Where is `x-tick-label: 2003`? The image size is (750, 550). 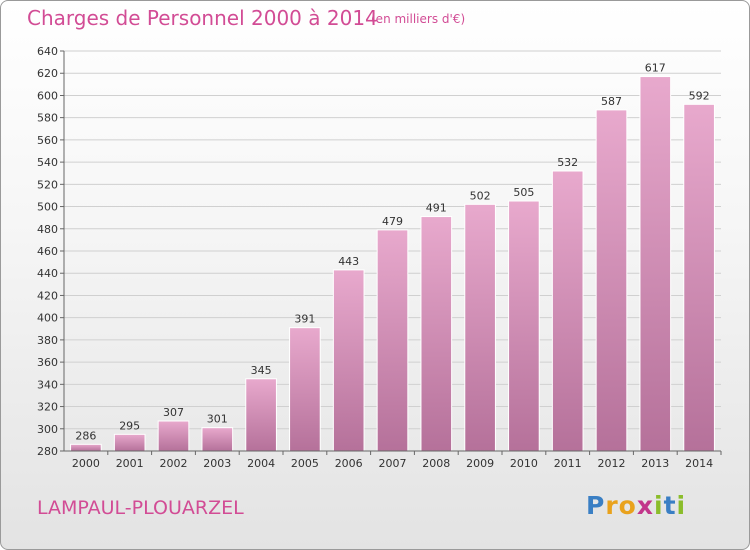
x-tick-label: 2003 is located at coordinates (217, 463).